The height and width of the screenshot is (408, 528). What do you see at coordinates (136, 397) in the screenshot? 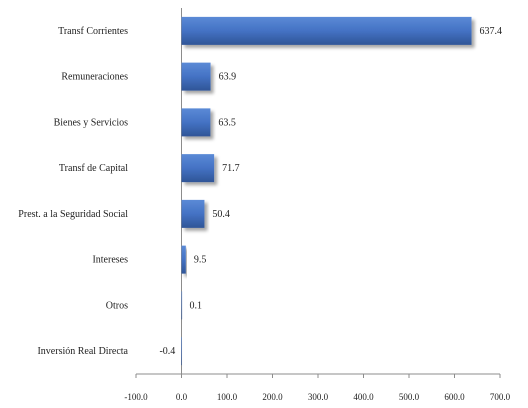
I see `x-tick-label: -100.0` at bounding box center [136, 397].